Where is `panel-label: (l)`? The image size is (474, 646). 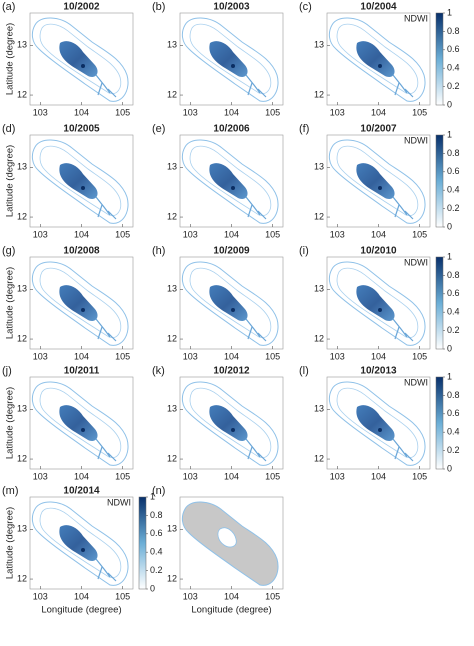 panel-label: (l) is located at coordinates (304, 371).